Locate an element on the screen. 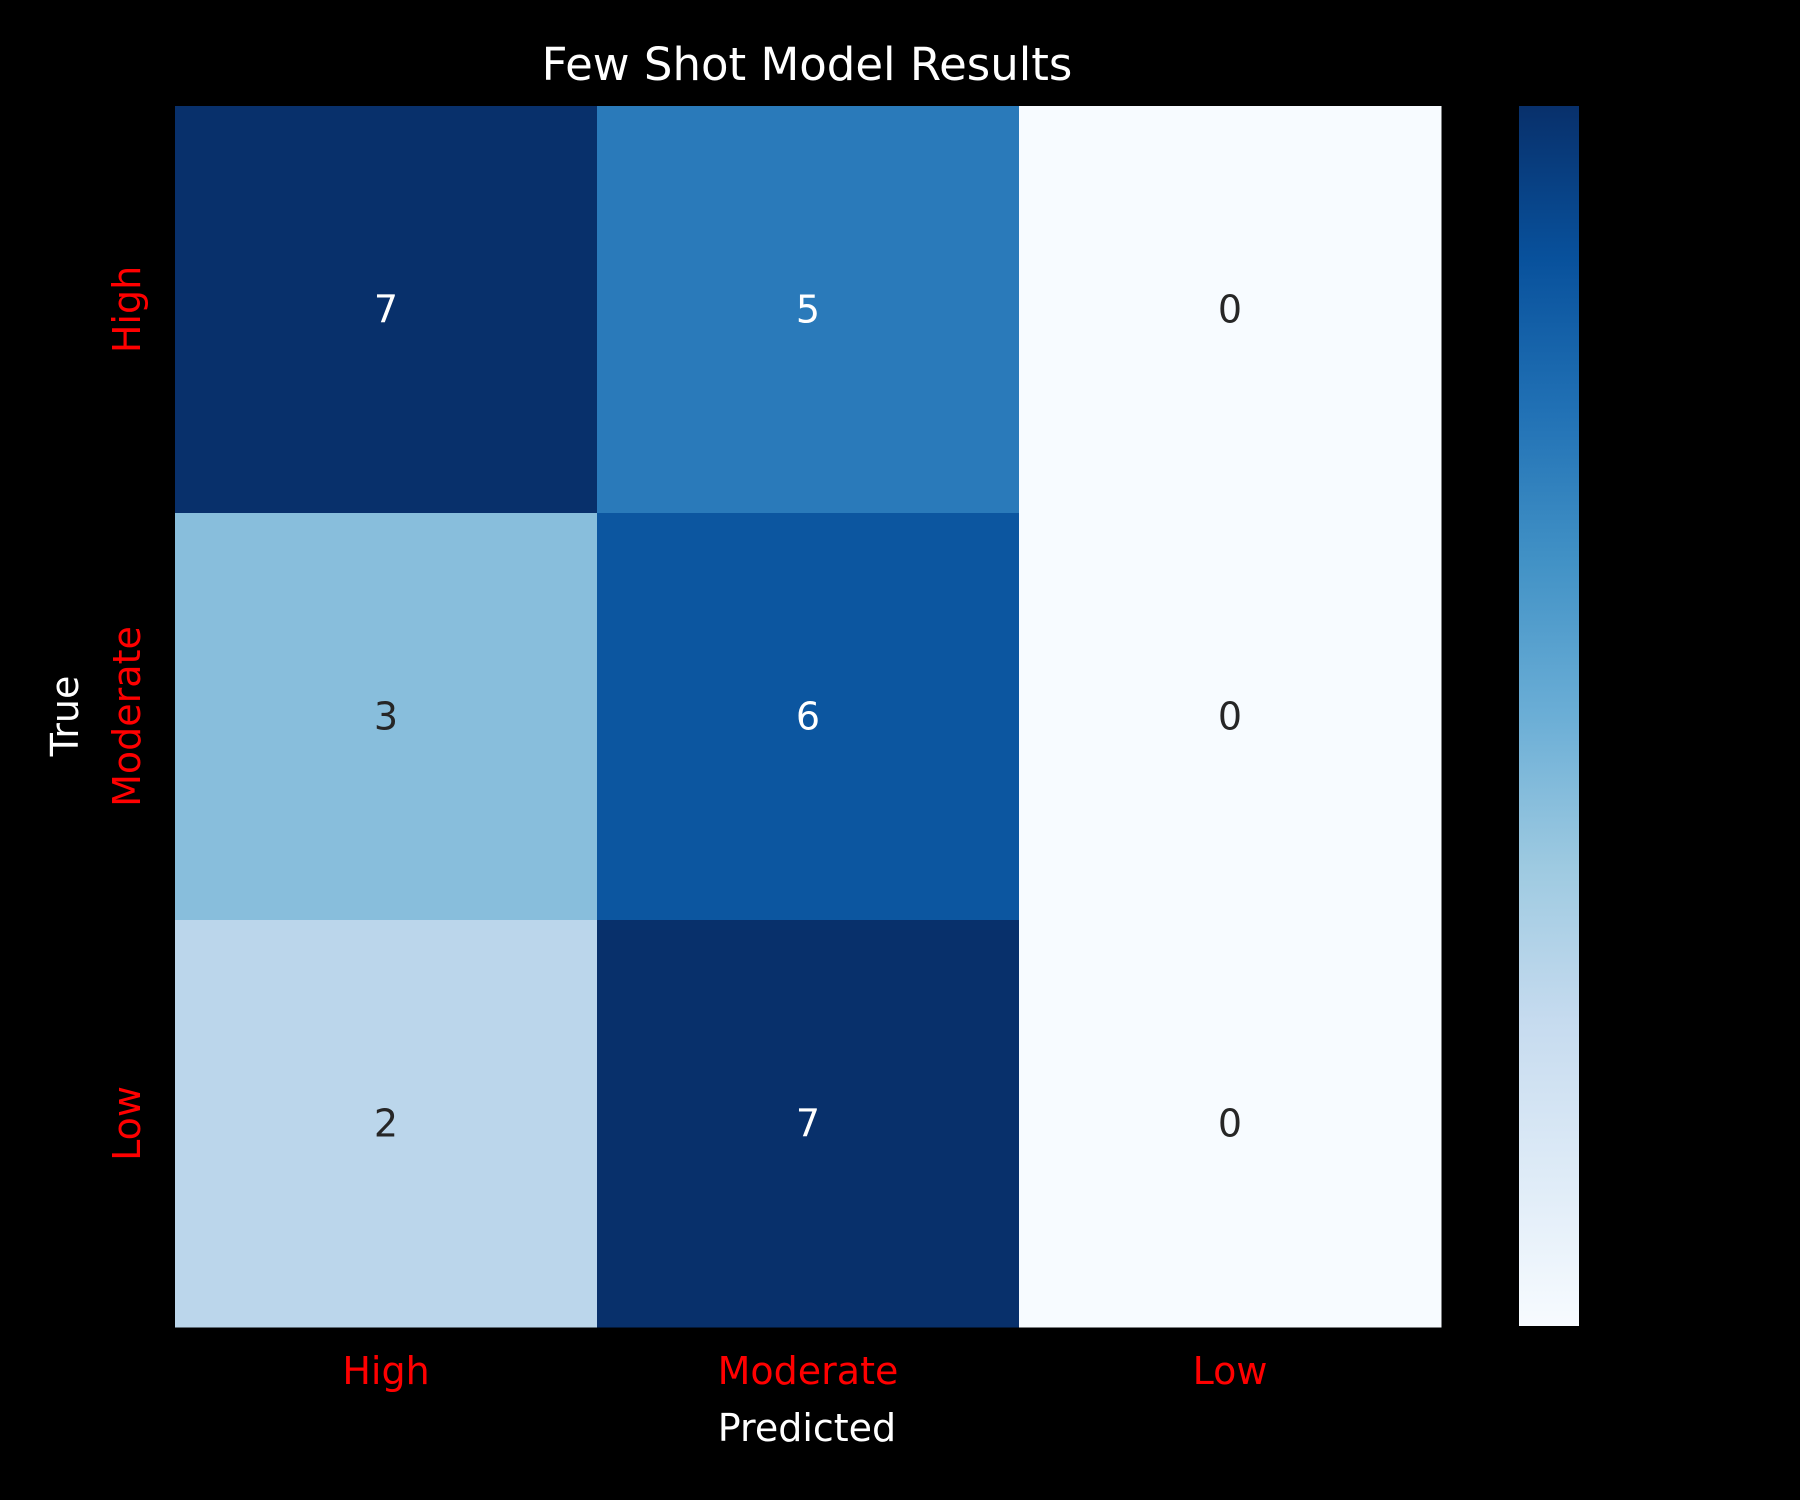 The width and height of the screenshot is (1800, 1500). y-tick-label: High is located at coordinates (127, 309).